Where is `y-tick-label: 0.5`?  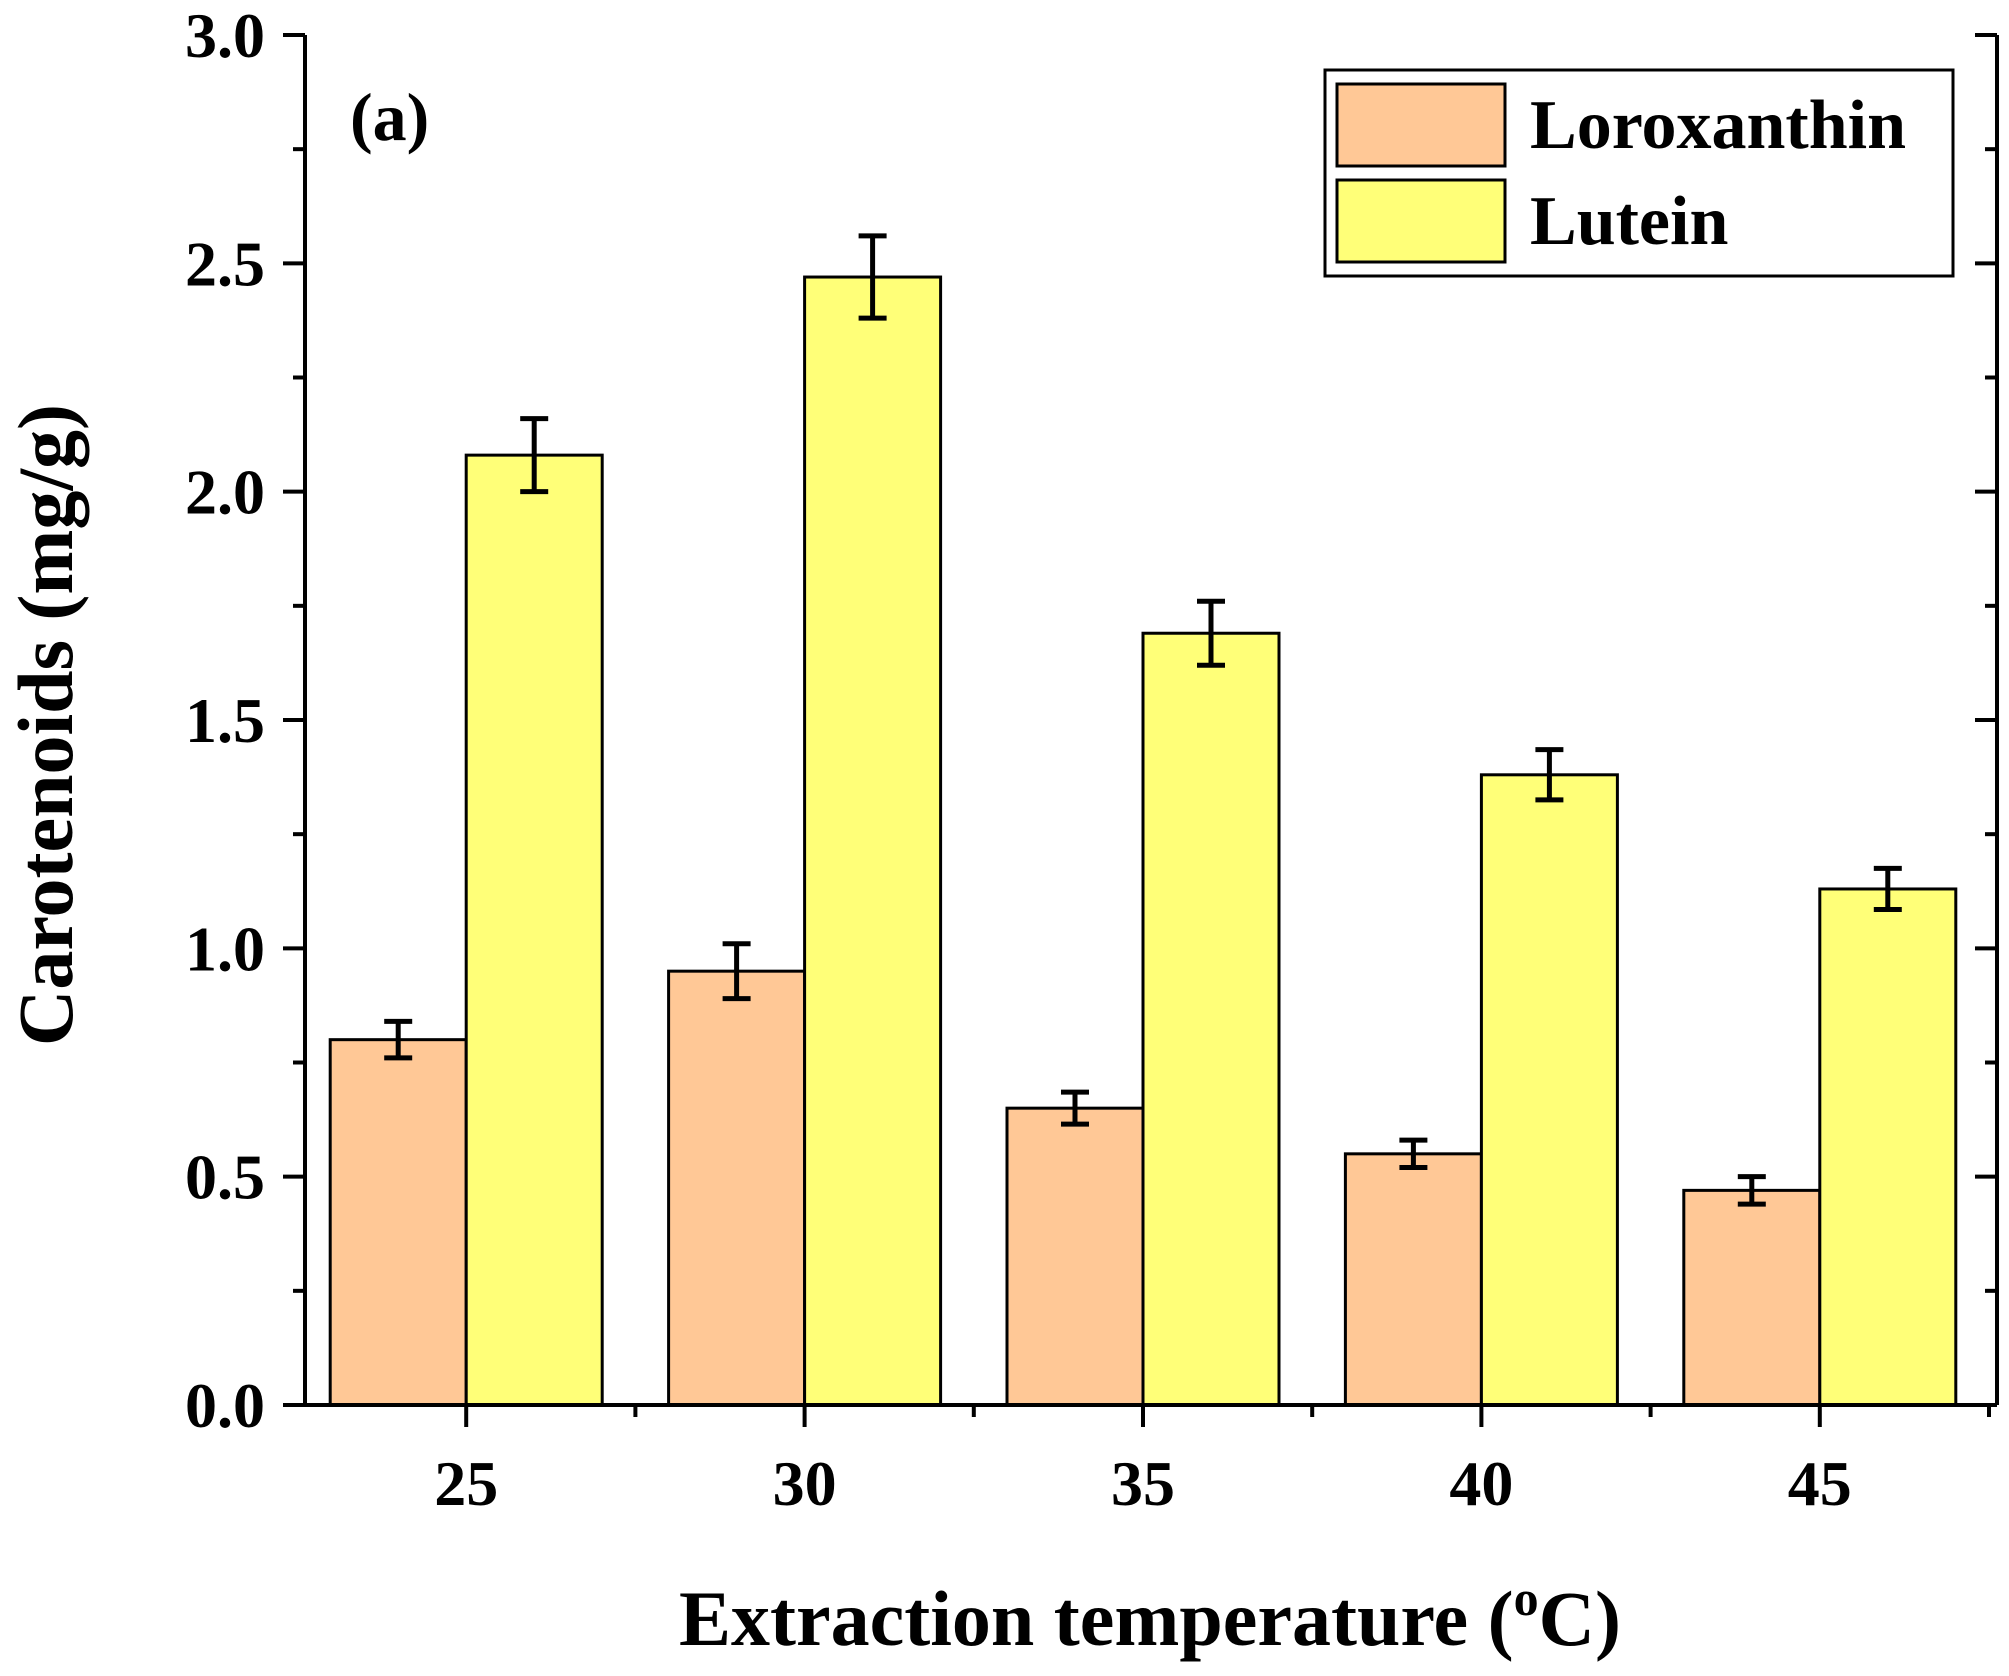
y-tick-label: 0.5 is located at coordinates (225, 1177).